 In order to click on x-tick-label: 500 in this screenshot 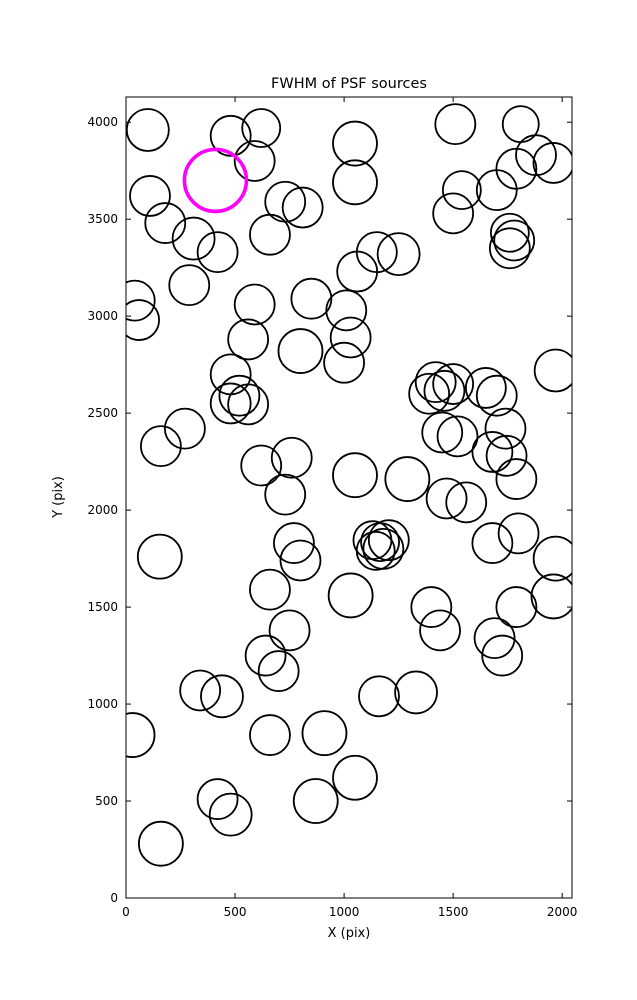, I will do `click(235, 912)`.